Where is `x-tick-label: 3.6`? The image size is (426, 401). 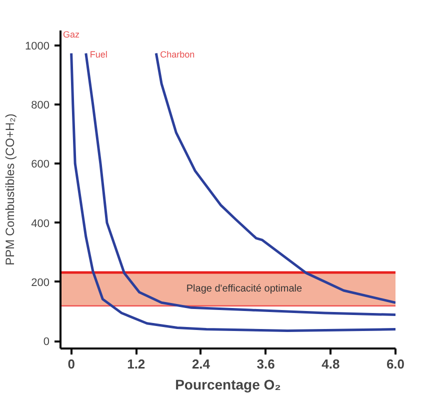 x-tick-label: 3.6 is located at coordinates (265, 364).